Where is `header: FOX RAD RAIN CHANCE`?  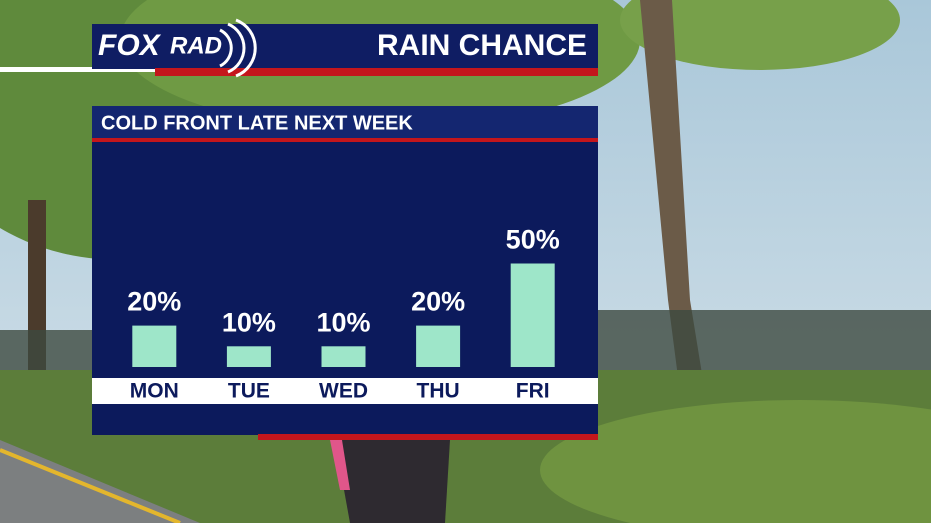
header: FOX RAD RAIN CHANCE is located at coordinates (299, 48).